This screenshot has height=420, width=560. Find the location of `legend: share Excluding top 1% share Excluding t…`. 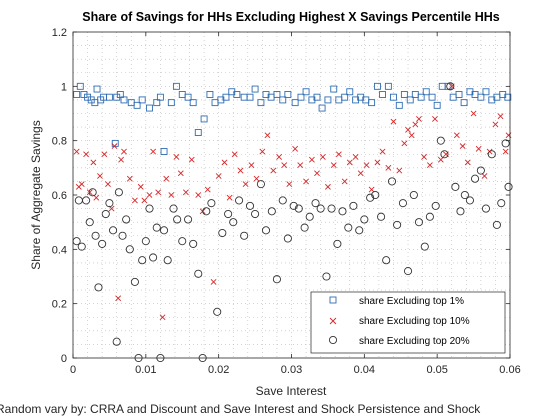

legend: share Excluding top 1% share Excluding t… is located at coordinates (408, 322).